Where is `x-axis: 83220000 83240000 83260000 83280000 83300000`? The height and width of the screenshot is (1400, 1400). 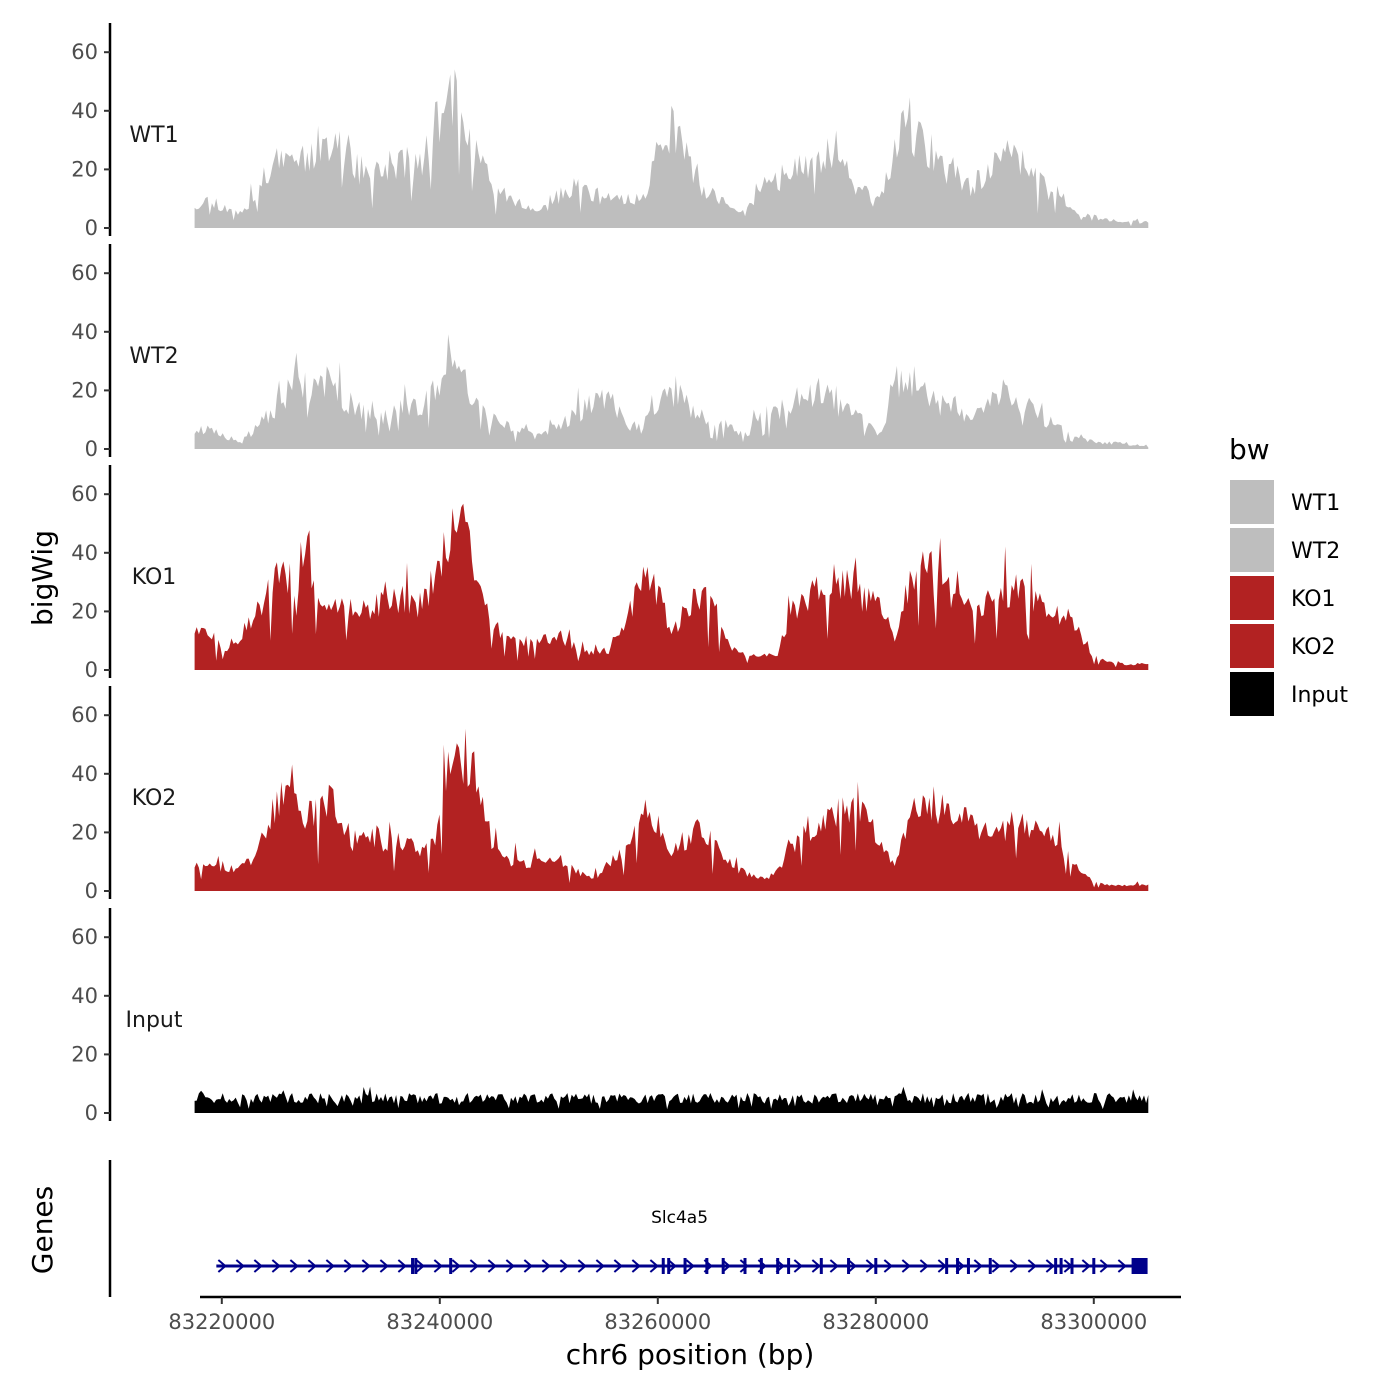 x-axis: 83220000 83240000 83260000 83280000 83300000 is located at coordinates (674, 1314).